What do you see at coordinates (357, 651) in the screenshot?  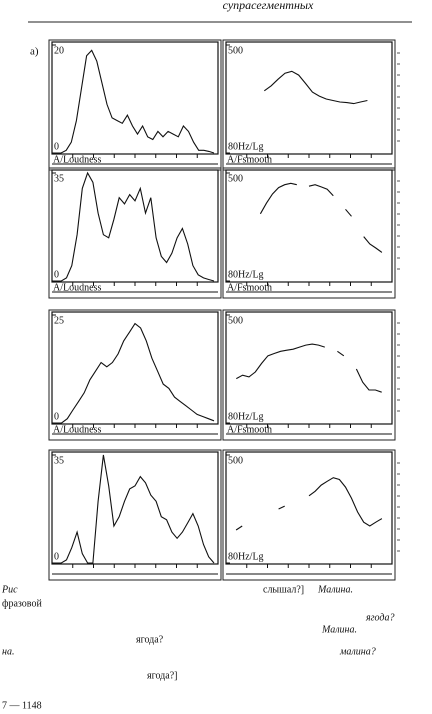 I see `caption-fragment: малина?` at bounding box center [357, 651].